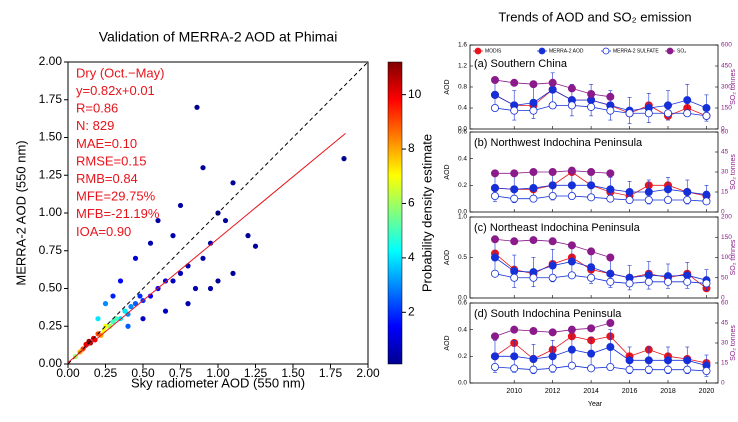 This screenshot has width=738, height=422. Describe the element at coordinates (256, 373) in the screenshot. I see `x-tick-label: 1.25` at that location.